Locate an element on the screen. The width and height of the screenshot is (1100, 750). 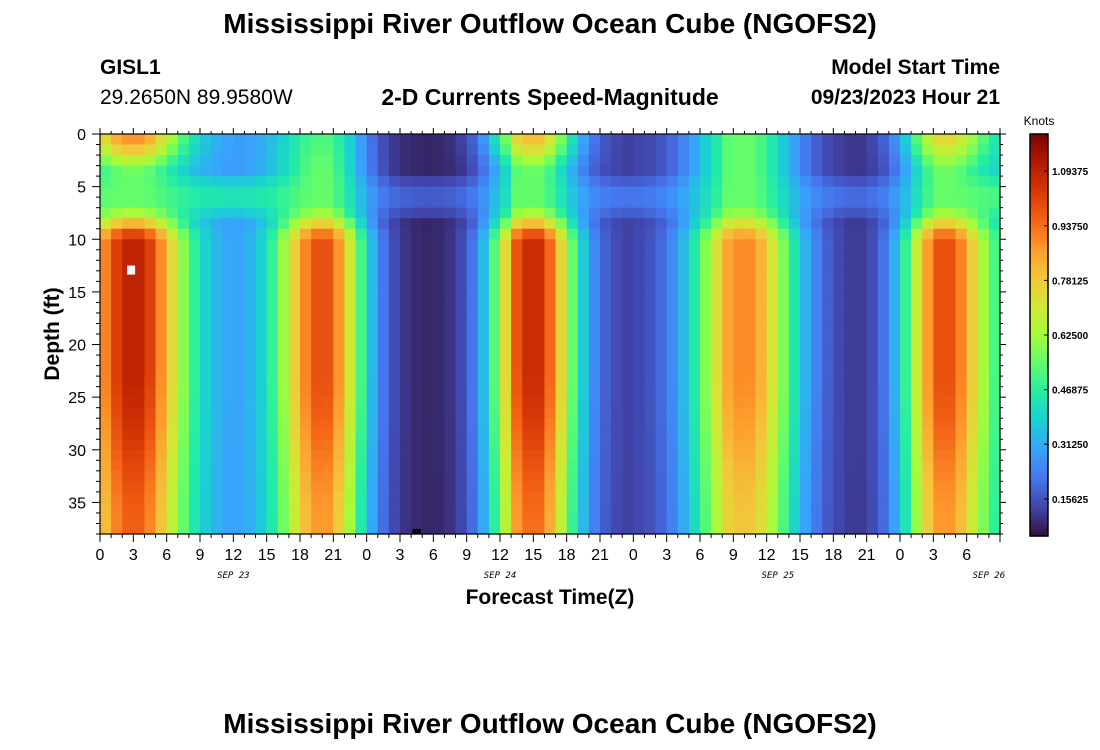
x-tick-label: 6 is located at coordinates (433, 555).